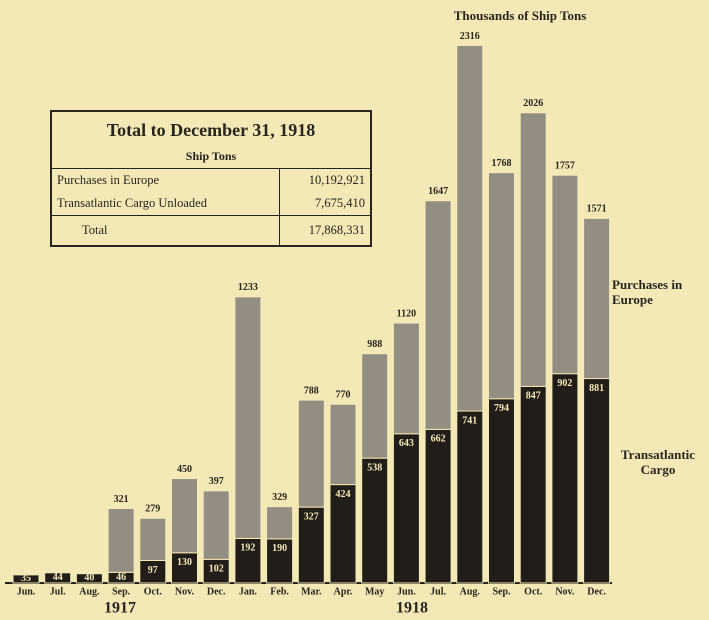 This screenshot has width=709, height=620. What do you see at coordinates (152, 509) in the screenshot?
I see `total-label: 279` at bounding box center [152, 509].